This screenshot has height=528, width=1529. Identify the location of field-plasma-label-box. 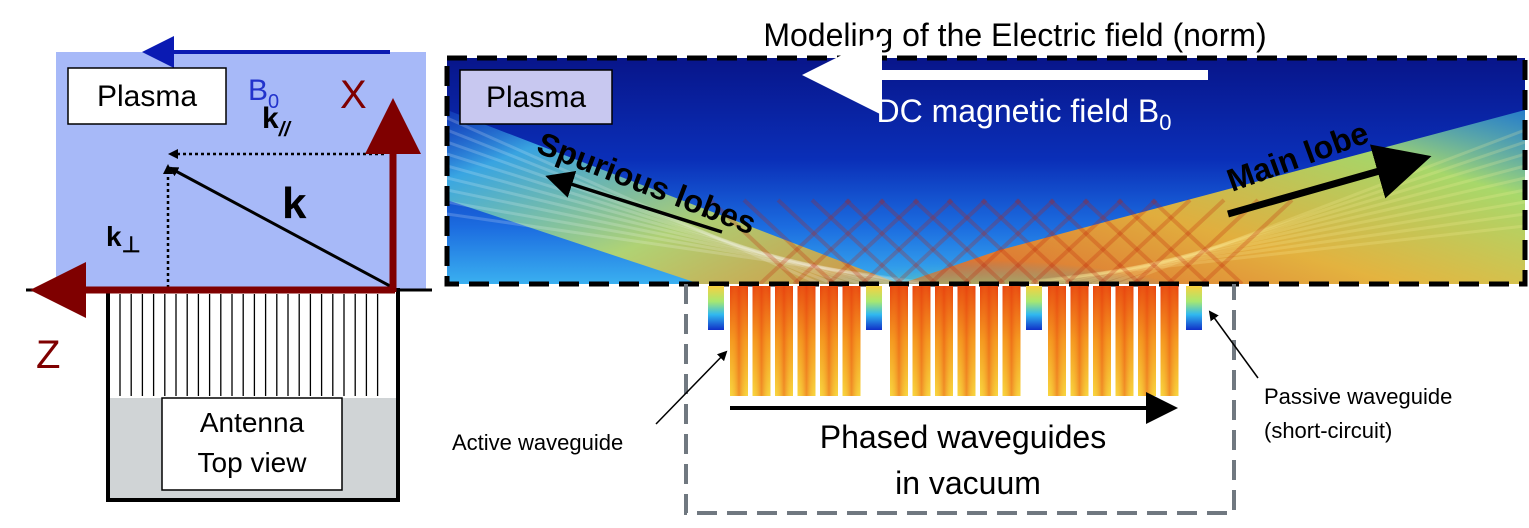
(536, 97).